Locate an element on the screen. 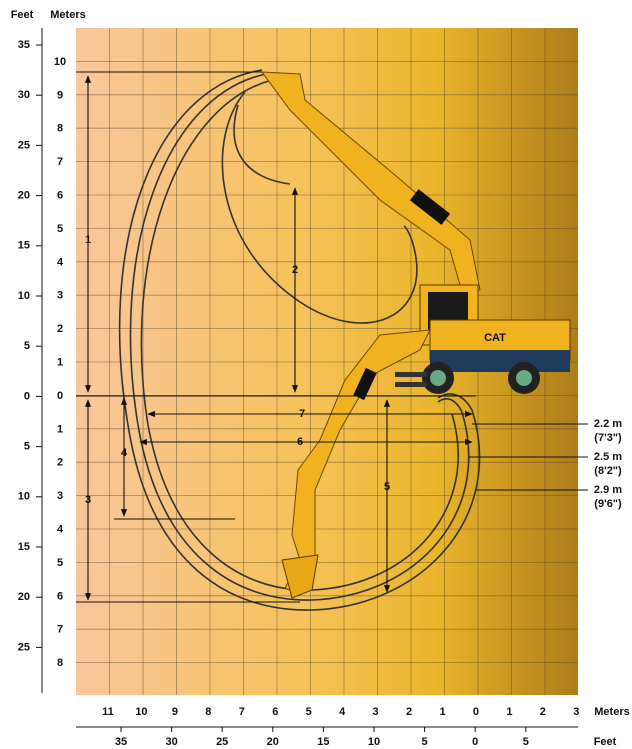 This screenshot has width=632, height=749. bottom-meters-tick-label: 4 is located at coordinates (342, 712).